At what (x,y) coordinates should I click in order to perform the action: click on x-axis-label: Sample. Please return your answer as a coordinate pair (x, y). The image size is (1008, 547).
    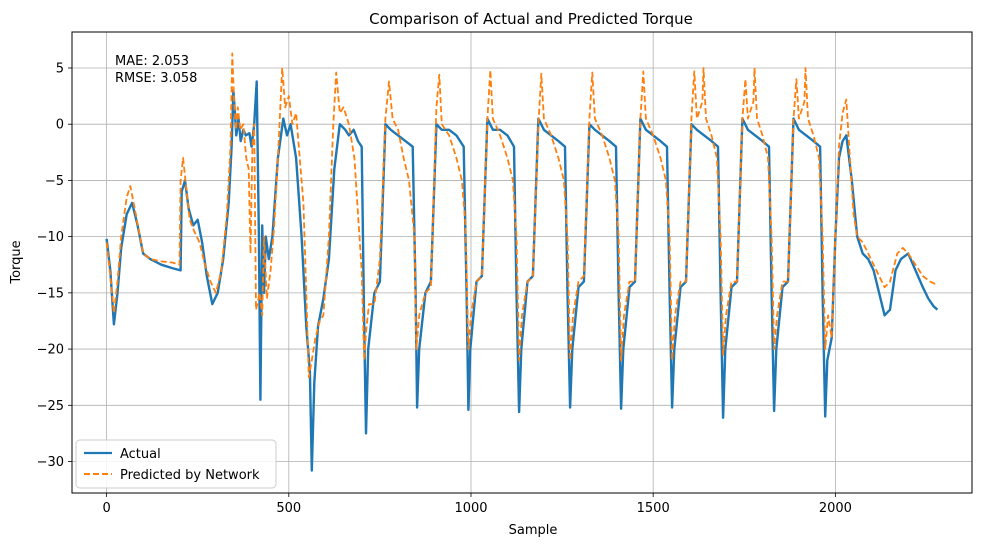
    Looking at the image, I should click on (533, 530).